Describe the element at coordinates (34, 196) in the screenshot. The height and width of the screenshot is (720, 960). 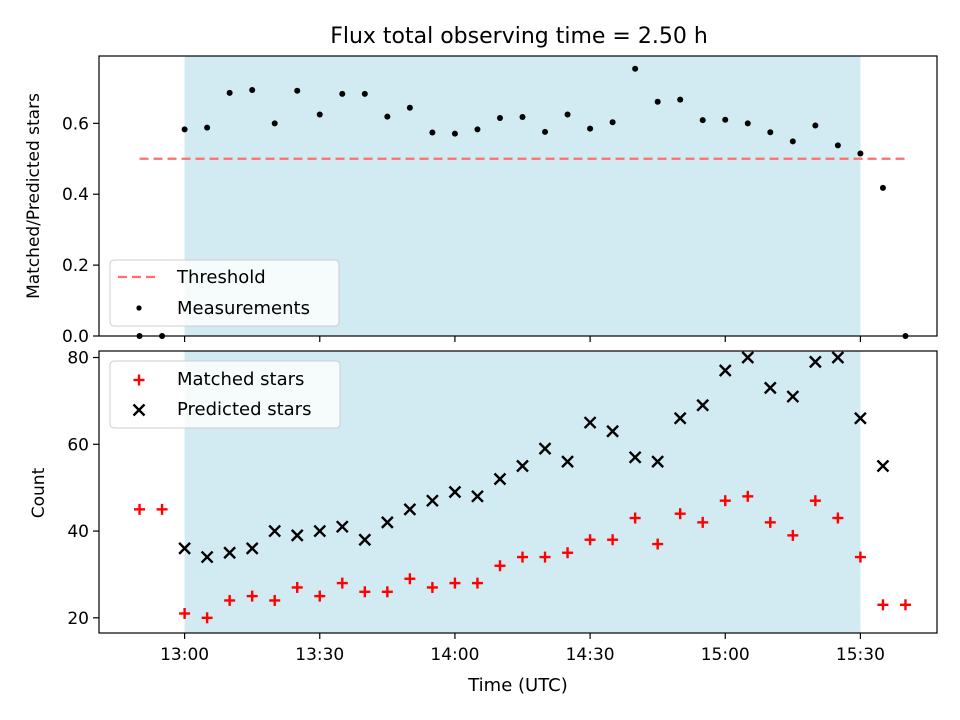
I see `top-y-label: Matched/Predicted stars` at that location.